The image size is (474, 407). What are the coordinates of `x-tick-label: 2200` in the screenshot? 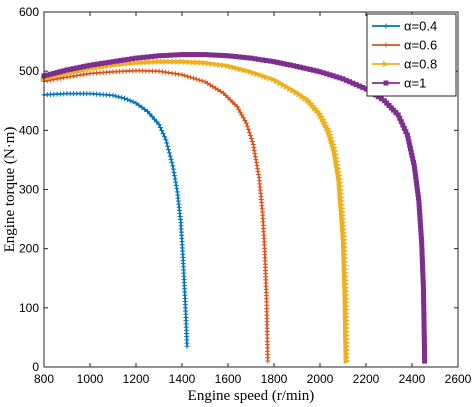 It's located at (366, 379).